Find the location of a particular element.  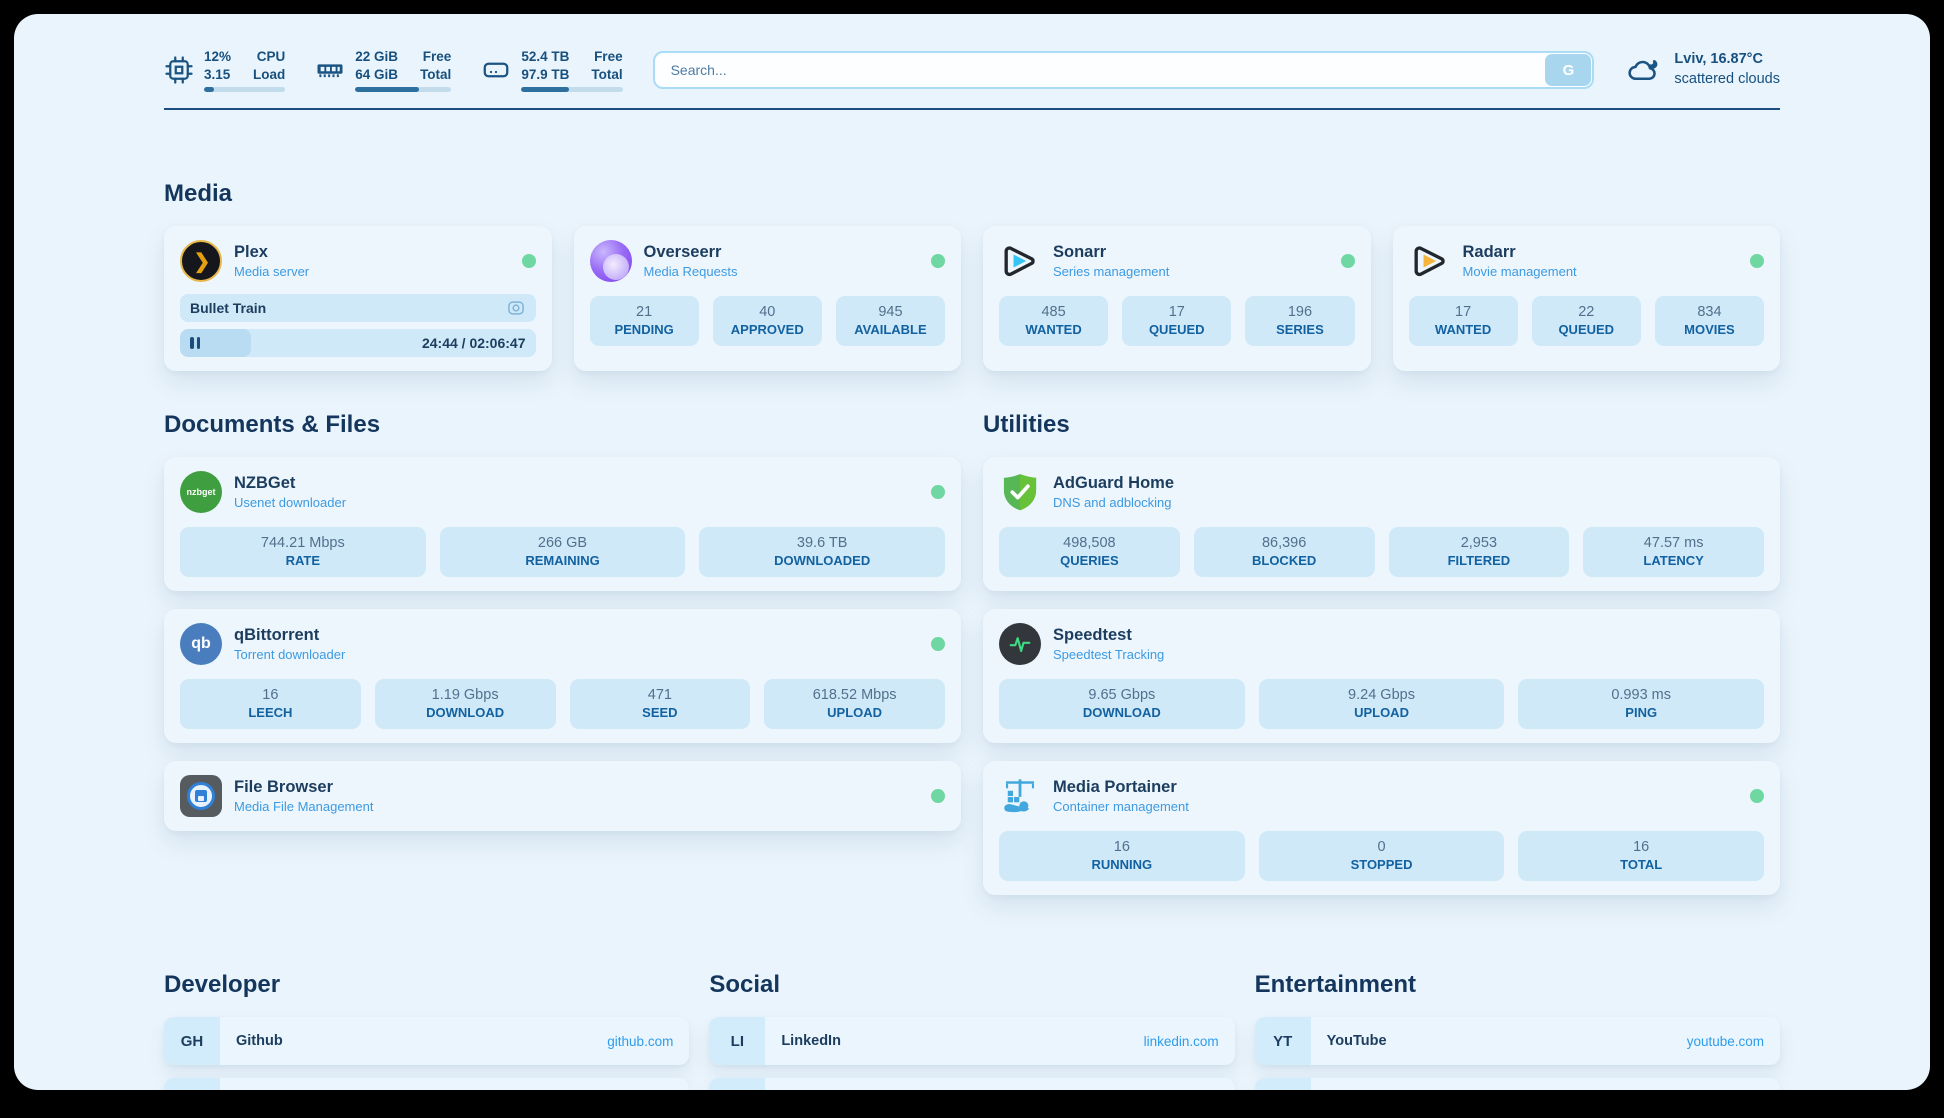

search-input is located at coordinates (1123, 70).